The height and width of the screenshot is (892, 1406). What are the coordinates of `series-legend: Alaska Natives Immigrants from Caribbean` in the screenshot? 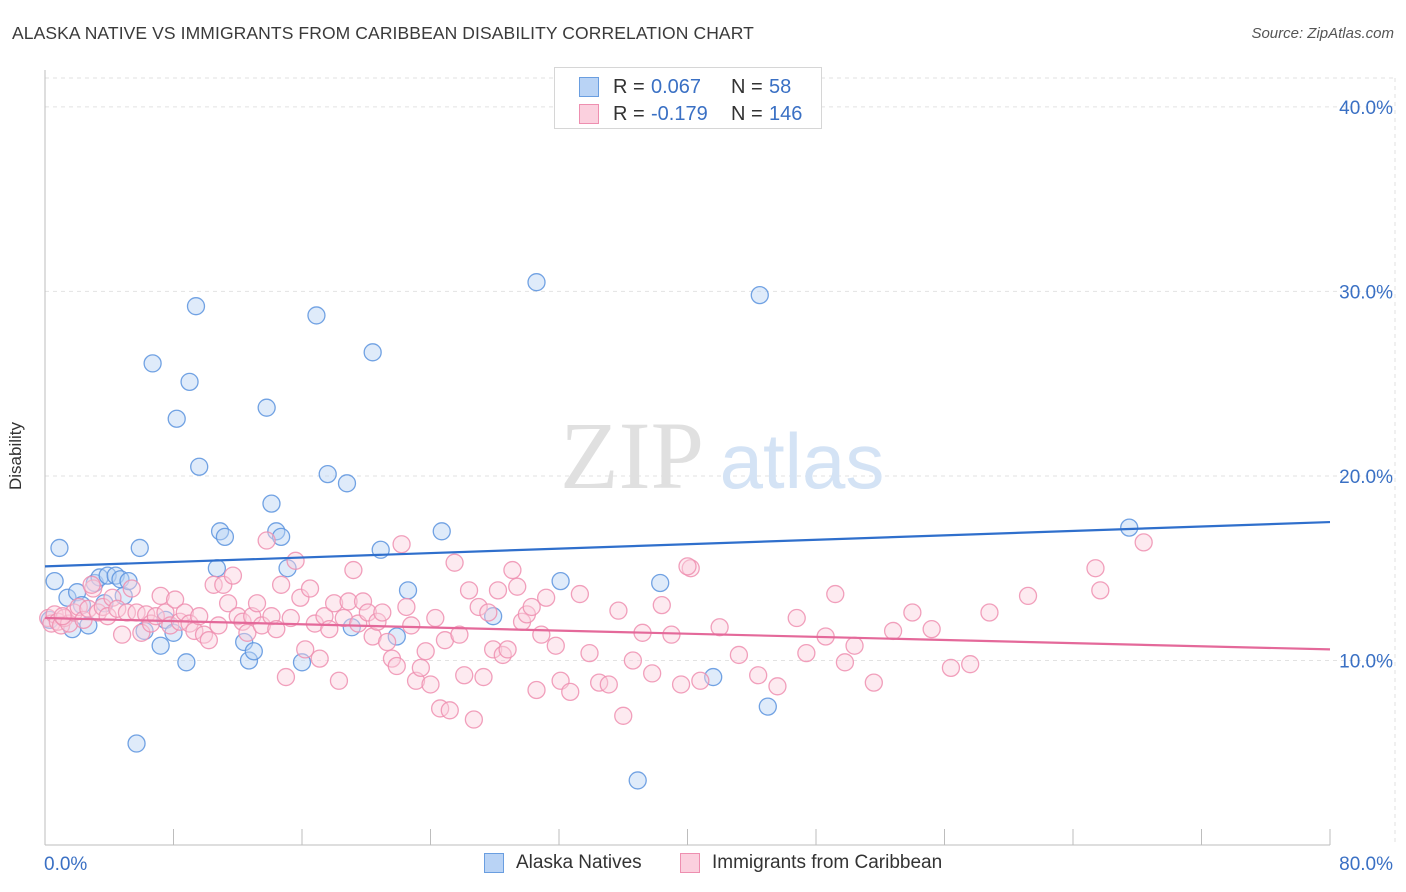 It's located at (703, 864).